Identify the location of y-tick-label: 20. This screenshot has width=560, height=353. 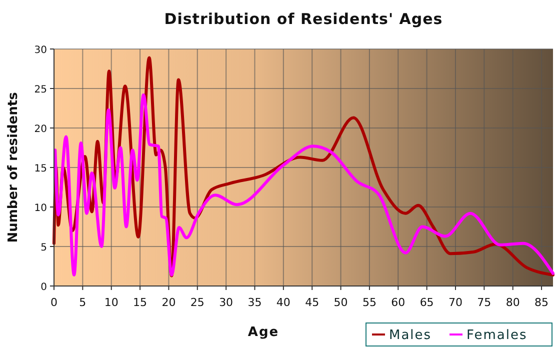
(40, 129).